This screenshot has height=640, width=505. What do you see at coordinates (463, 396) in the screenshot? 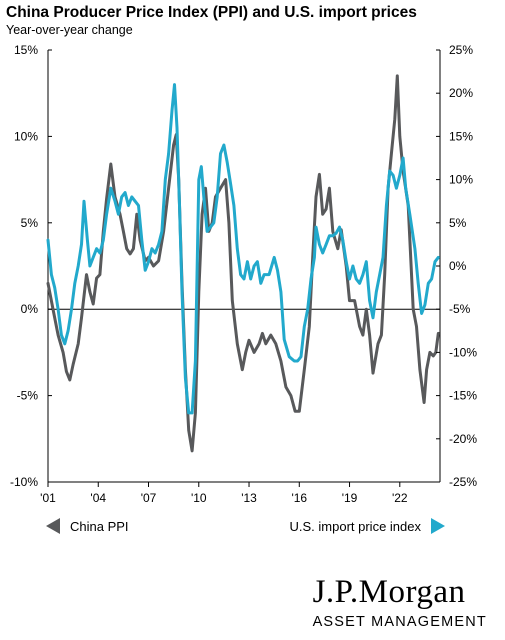
I see `right-tick-label: -15%` at bounding box center [463, 396].